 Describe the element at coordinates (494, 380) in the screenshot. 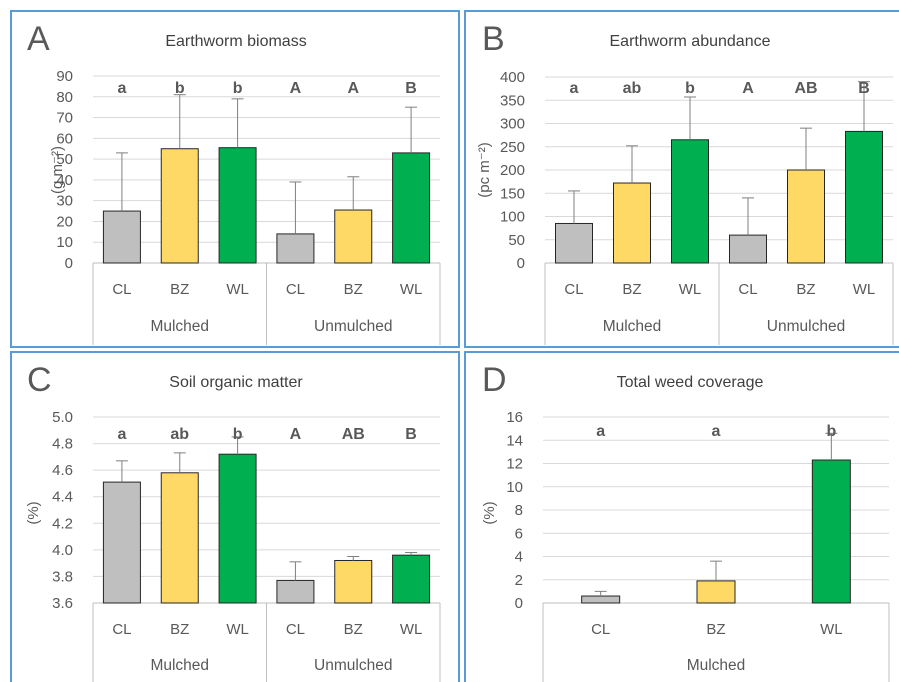

I see `panel-letter: D` at that location.